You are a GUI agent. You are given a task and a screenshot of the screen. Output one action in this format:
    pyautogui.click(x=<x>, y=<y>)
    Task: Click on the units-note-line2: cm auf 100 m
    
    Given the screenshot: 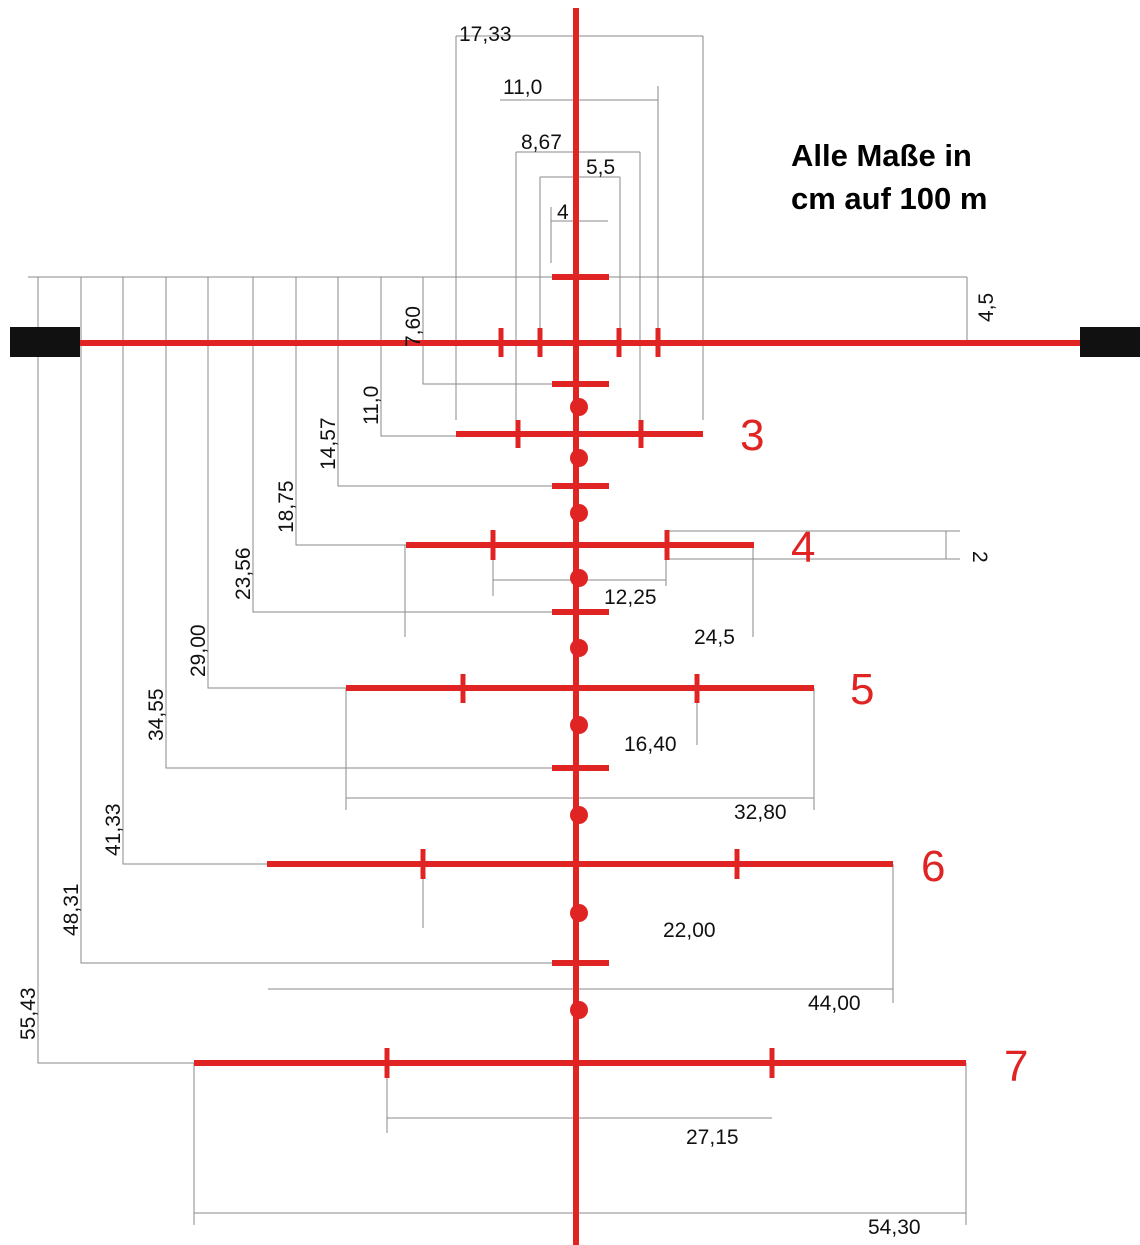 What is the action you would take?
    pyautogui.click(x=889, y=198)
    